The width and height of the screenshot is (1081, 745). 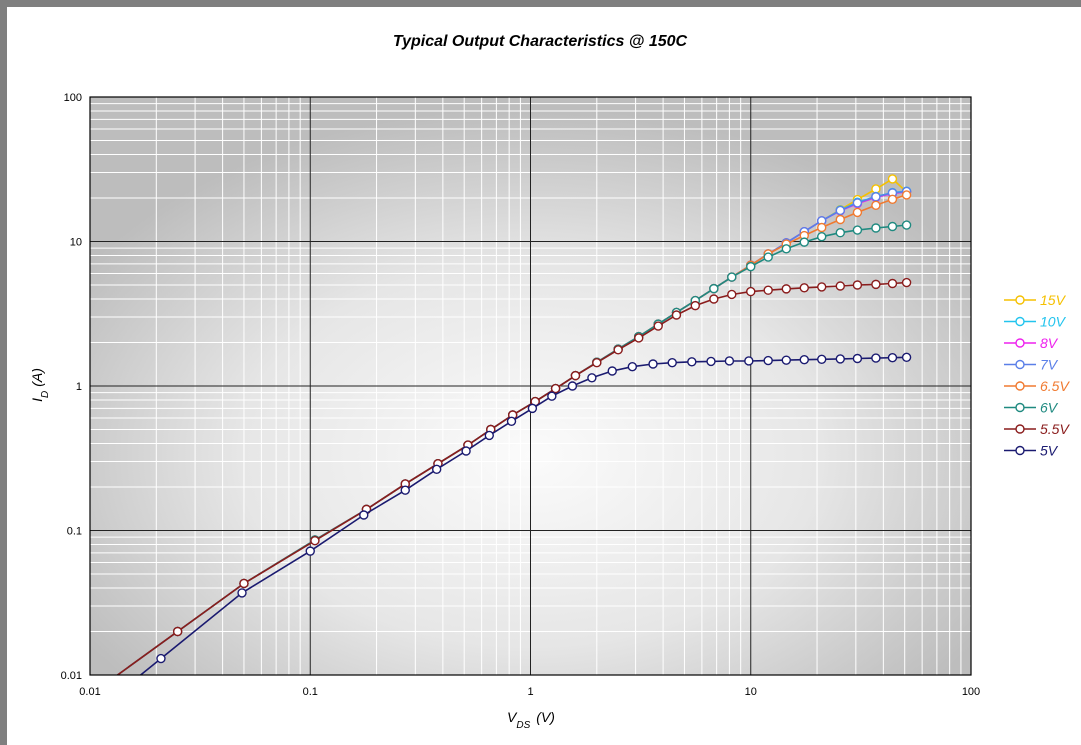 I want to click on y-axis-ticks: 0.01 0.1 1 10 100, so click(x=71, y=387).